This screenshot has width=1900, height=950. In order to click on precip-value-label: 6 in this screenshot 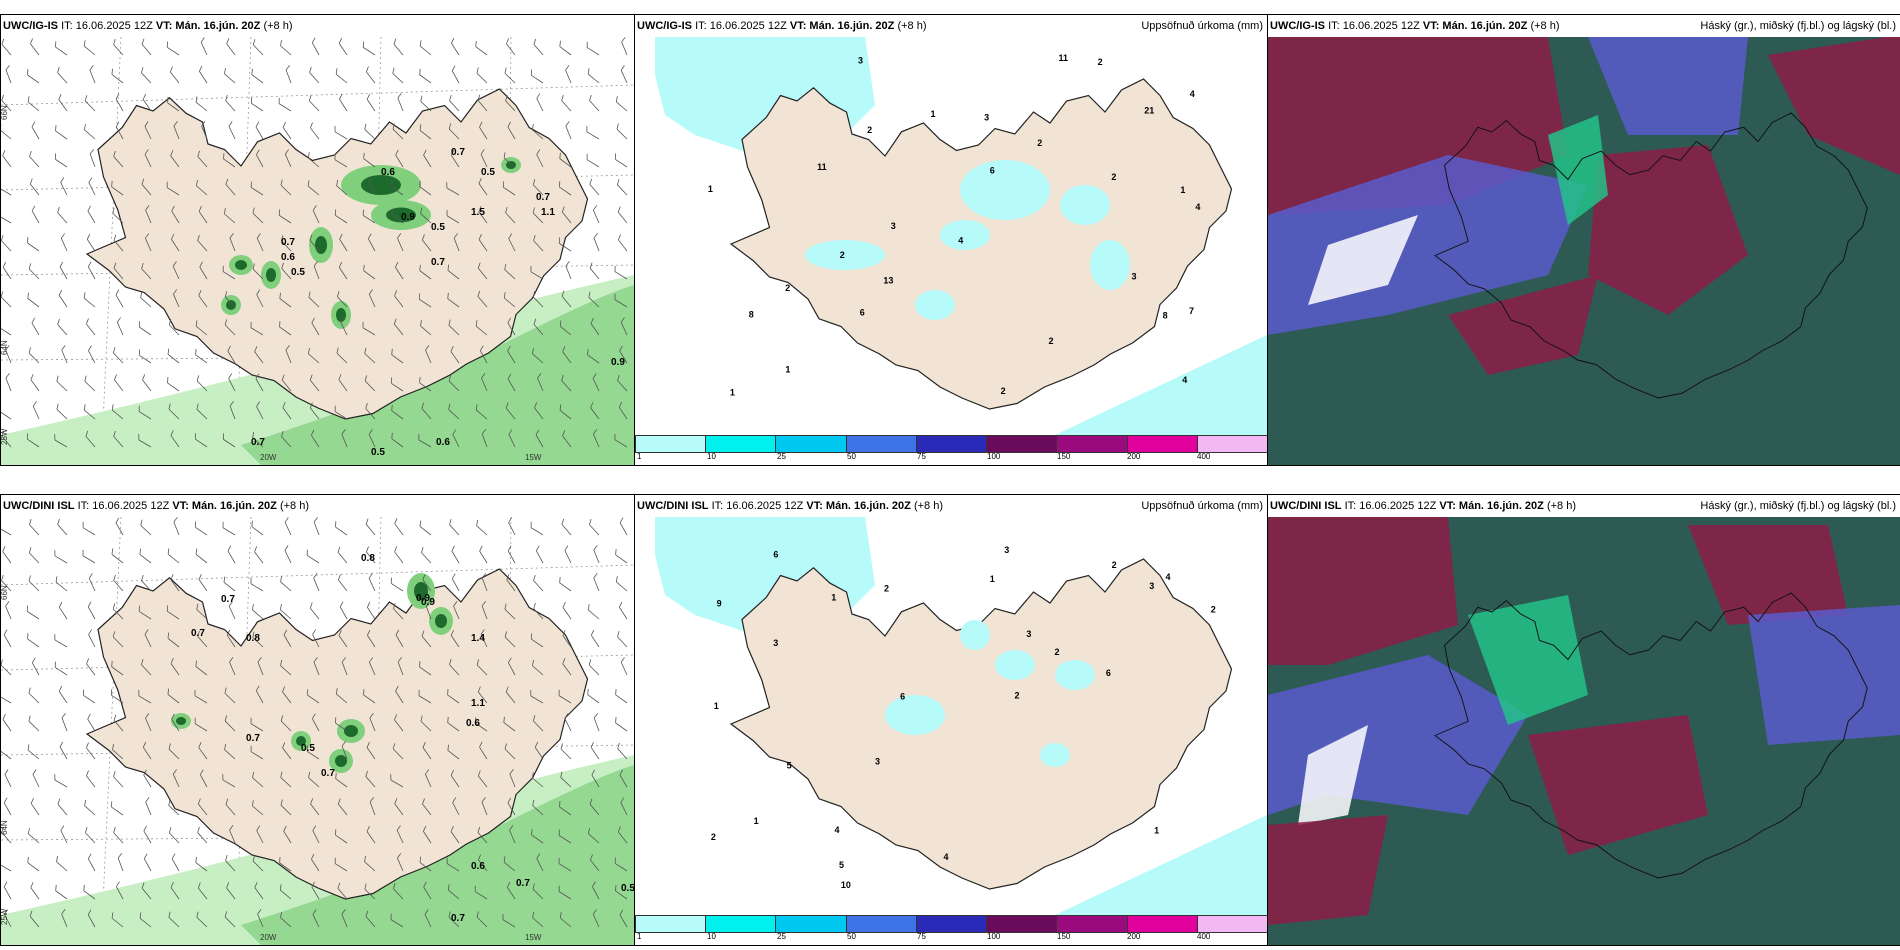, I will do `click(1108, 673)`.